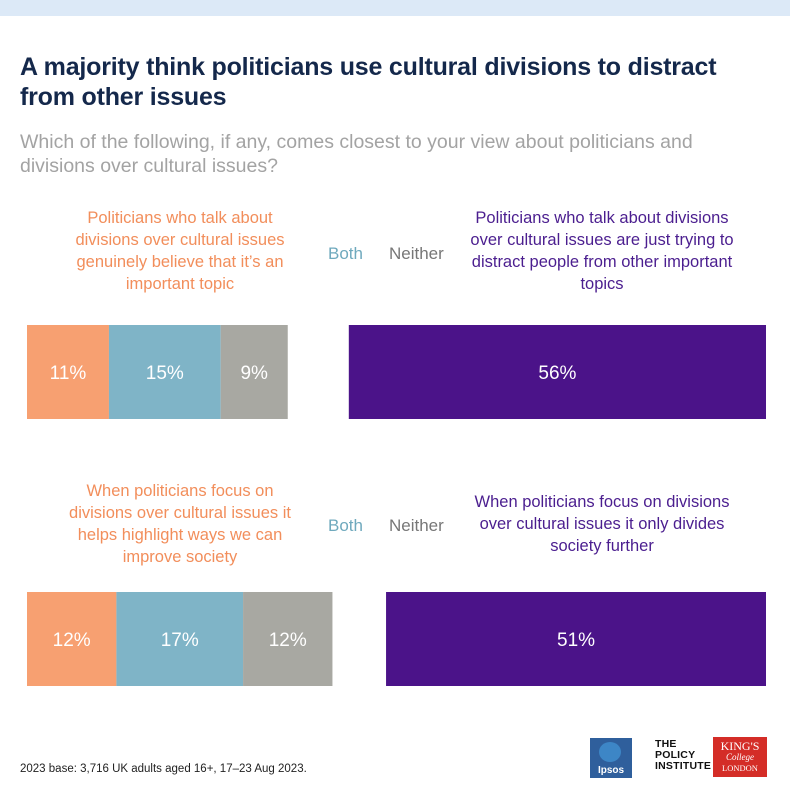 The image size is (790, 790). Describe the element at coordinates (416, 253) in the screenshot. I see `chart1-neither-label: Neither` at that location.